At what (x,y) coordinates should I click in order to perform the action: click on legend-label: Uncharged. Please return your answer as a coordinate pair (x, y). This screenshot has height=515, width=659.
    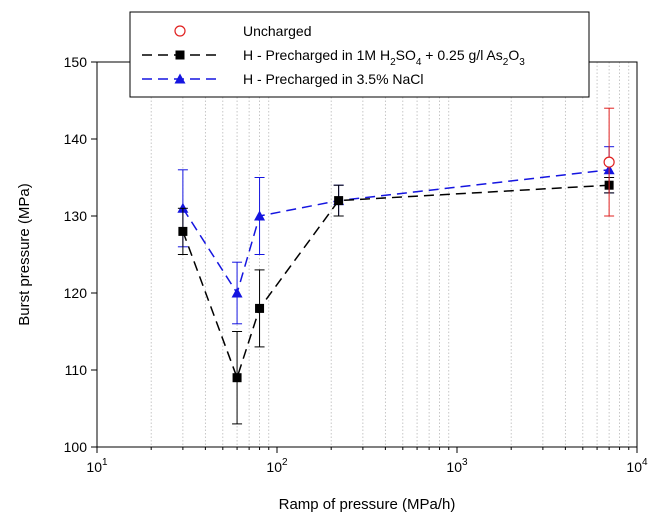
    Looking at the image, I should click on (277, 31).